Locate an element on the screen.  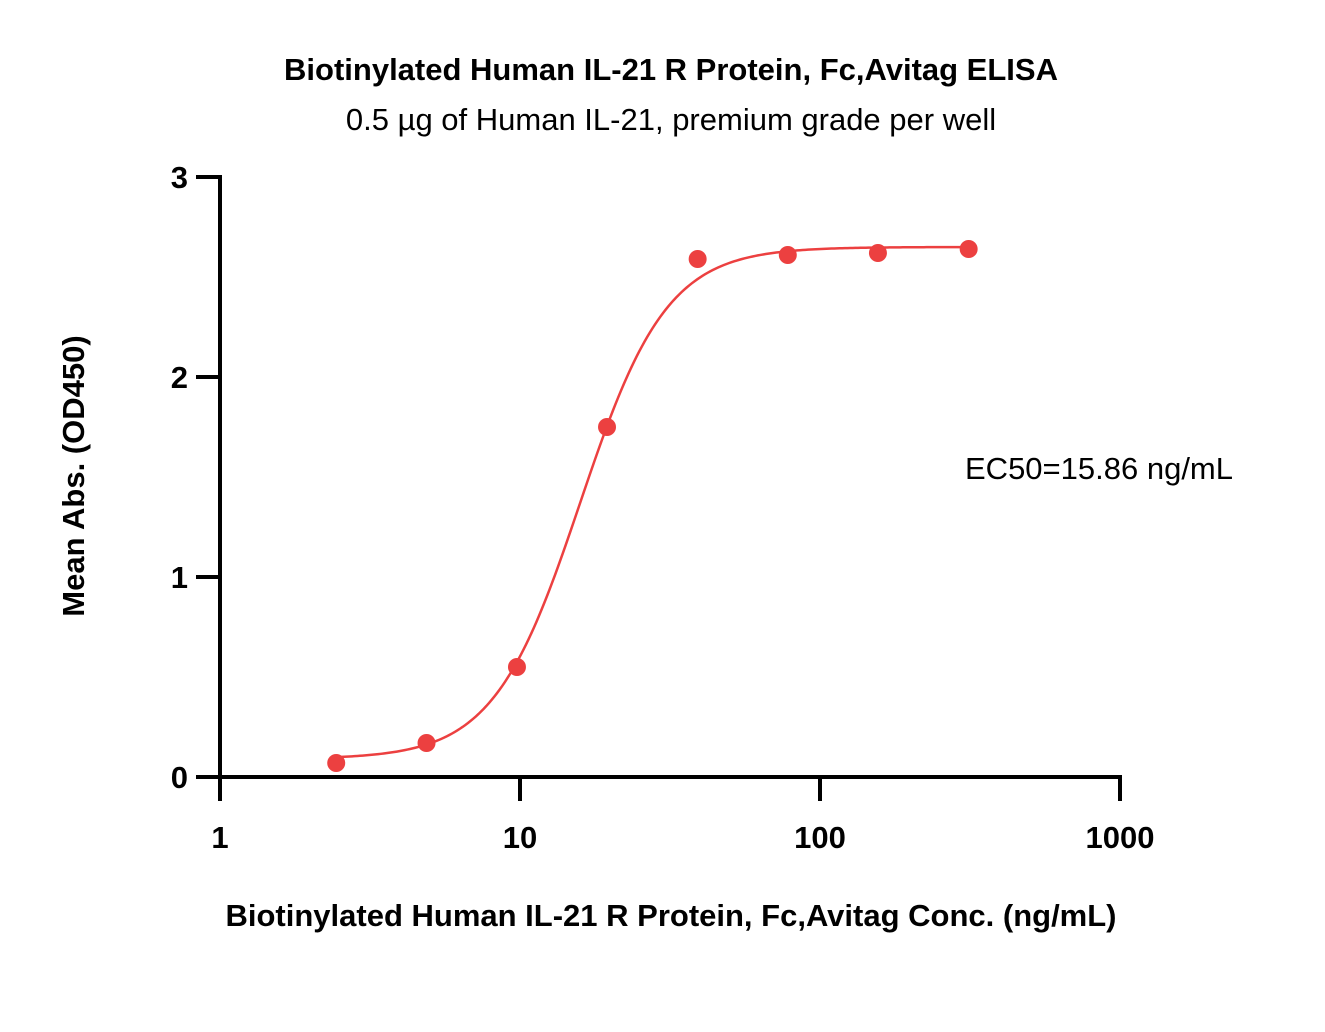
x-tick-label-3: 1000 is located at coordinates (1120, 837).